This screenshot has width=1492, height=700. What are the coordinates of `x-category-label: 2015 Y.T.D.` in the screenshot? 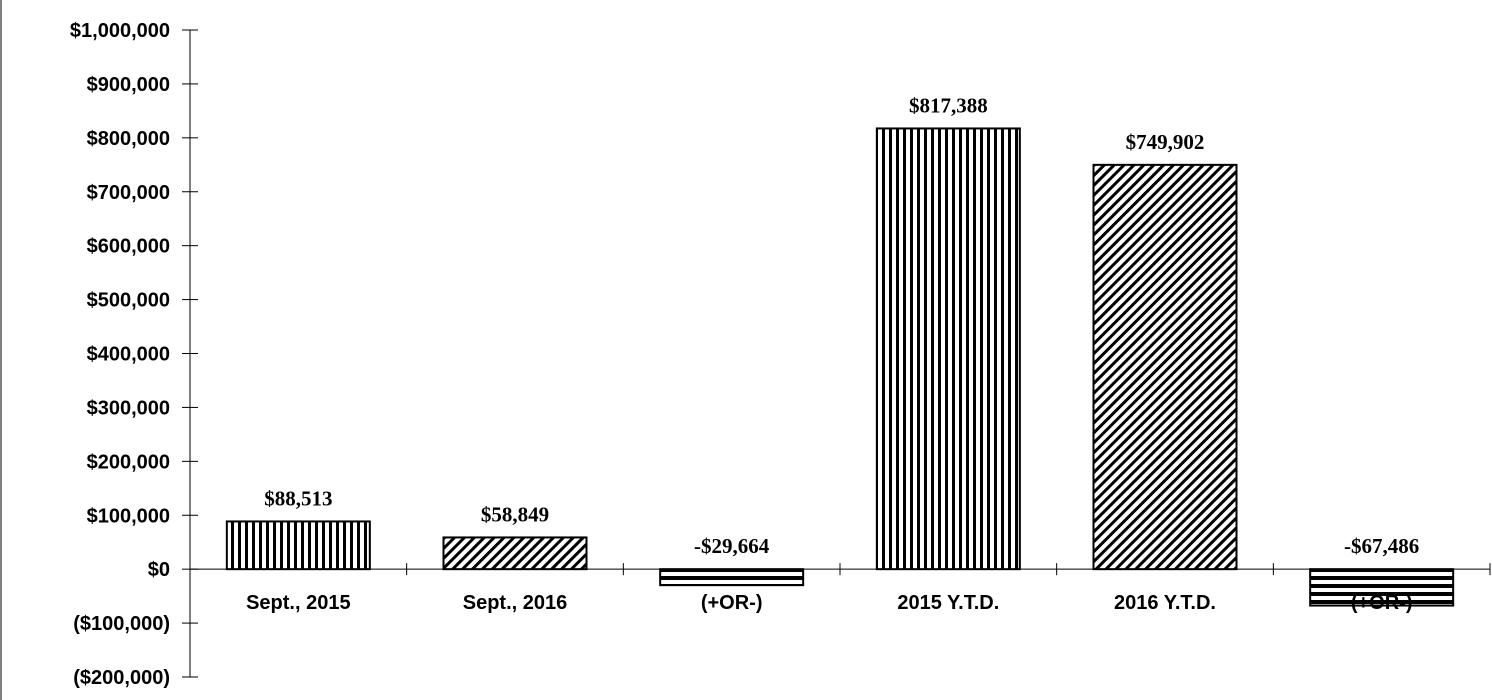 It's located at (948, 603).